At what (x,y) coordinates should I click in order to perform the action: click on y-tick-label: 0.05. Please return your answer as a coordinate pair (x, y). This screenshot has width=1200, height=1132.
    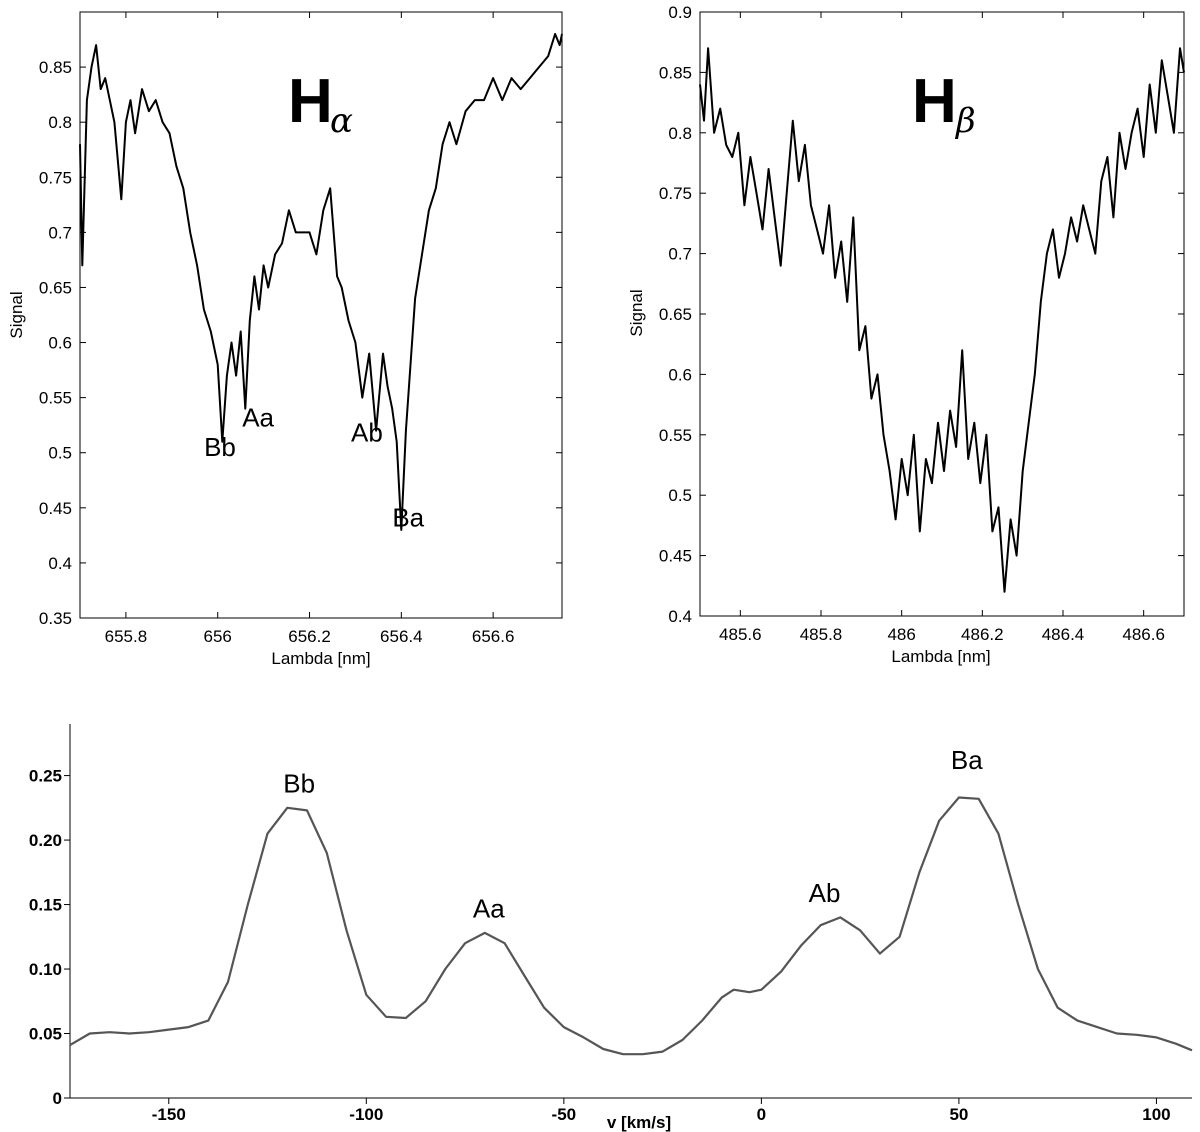
    Looking at the image, I should click on (45, 1034).